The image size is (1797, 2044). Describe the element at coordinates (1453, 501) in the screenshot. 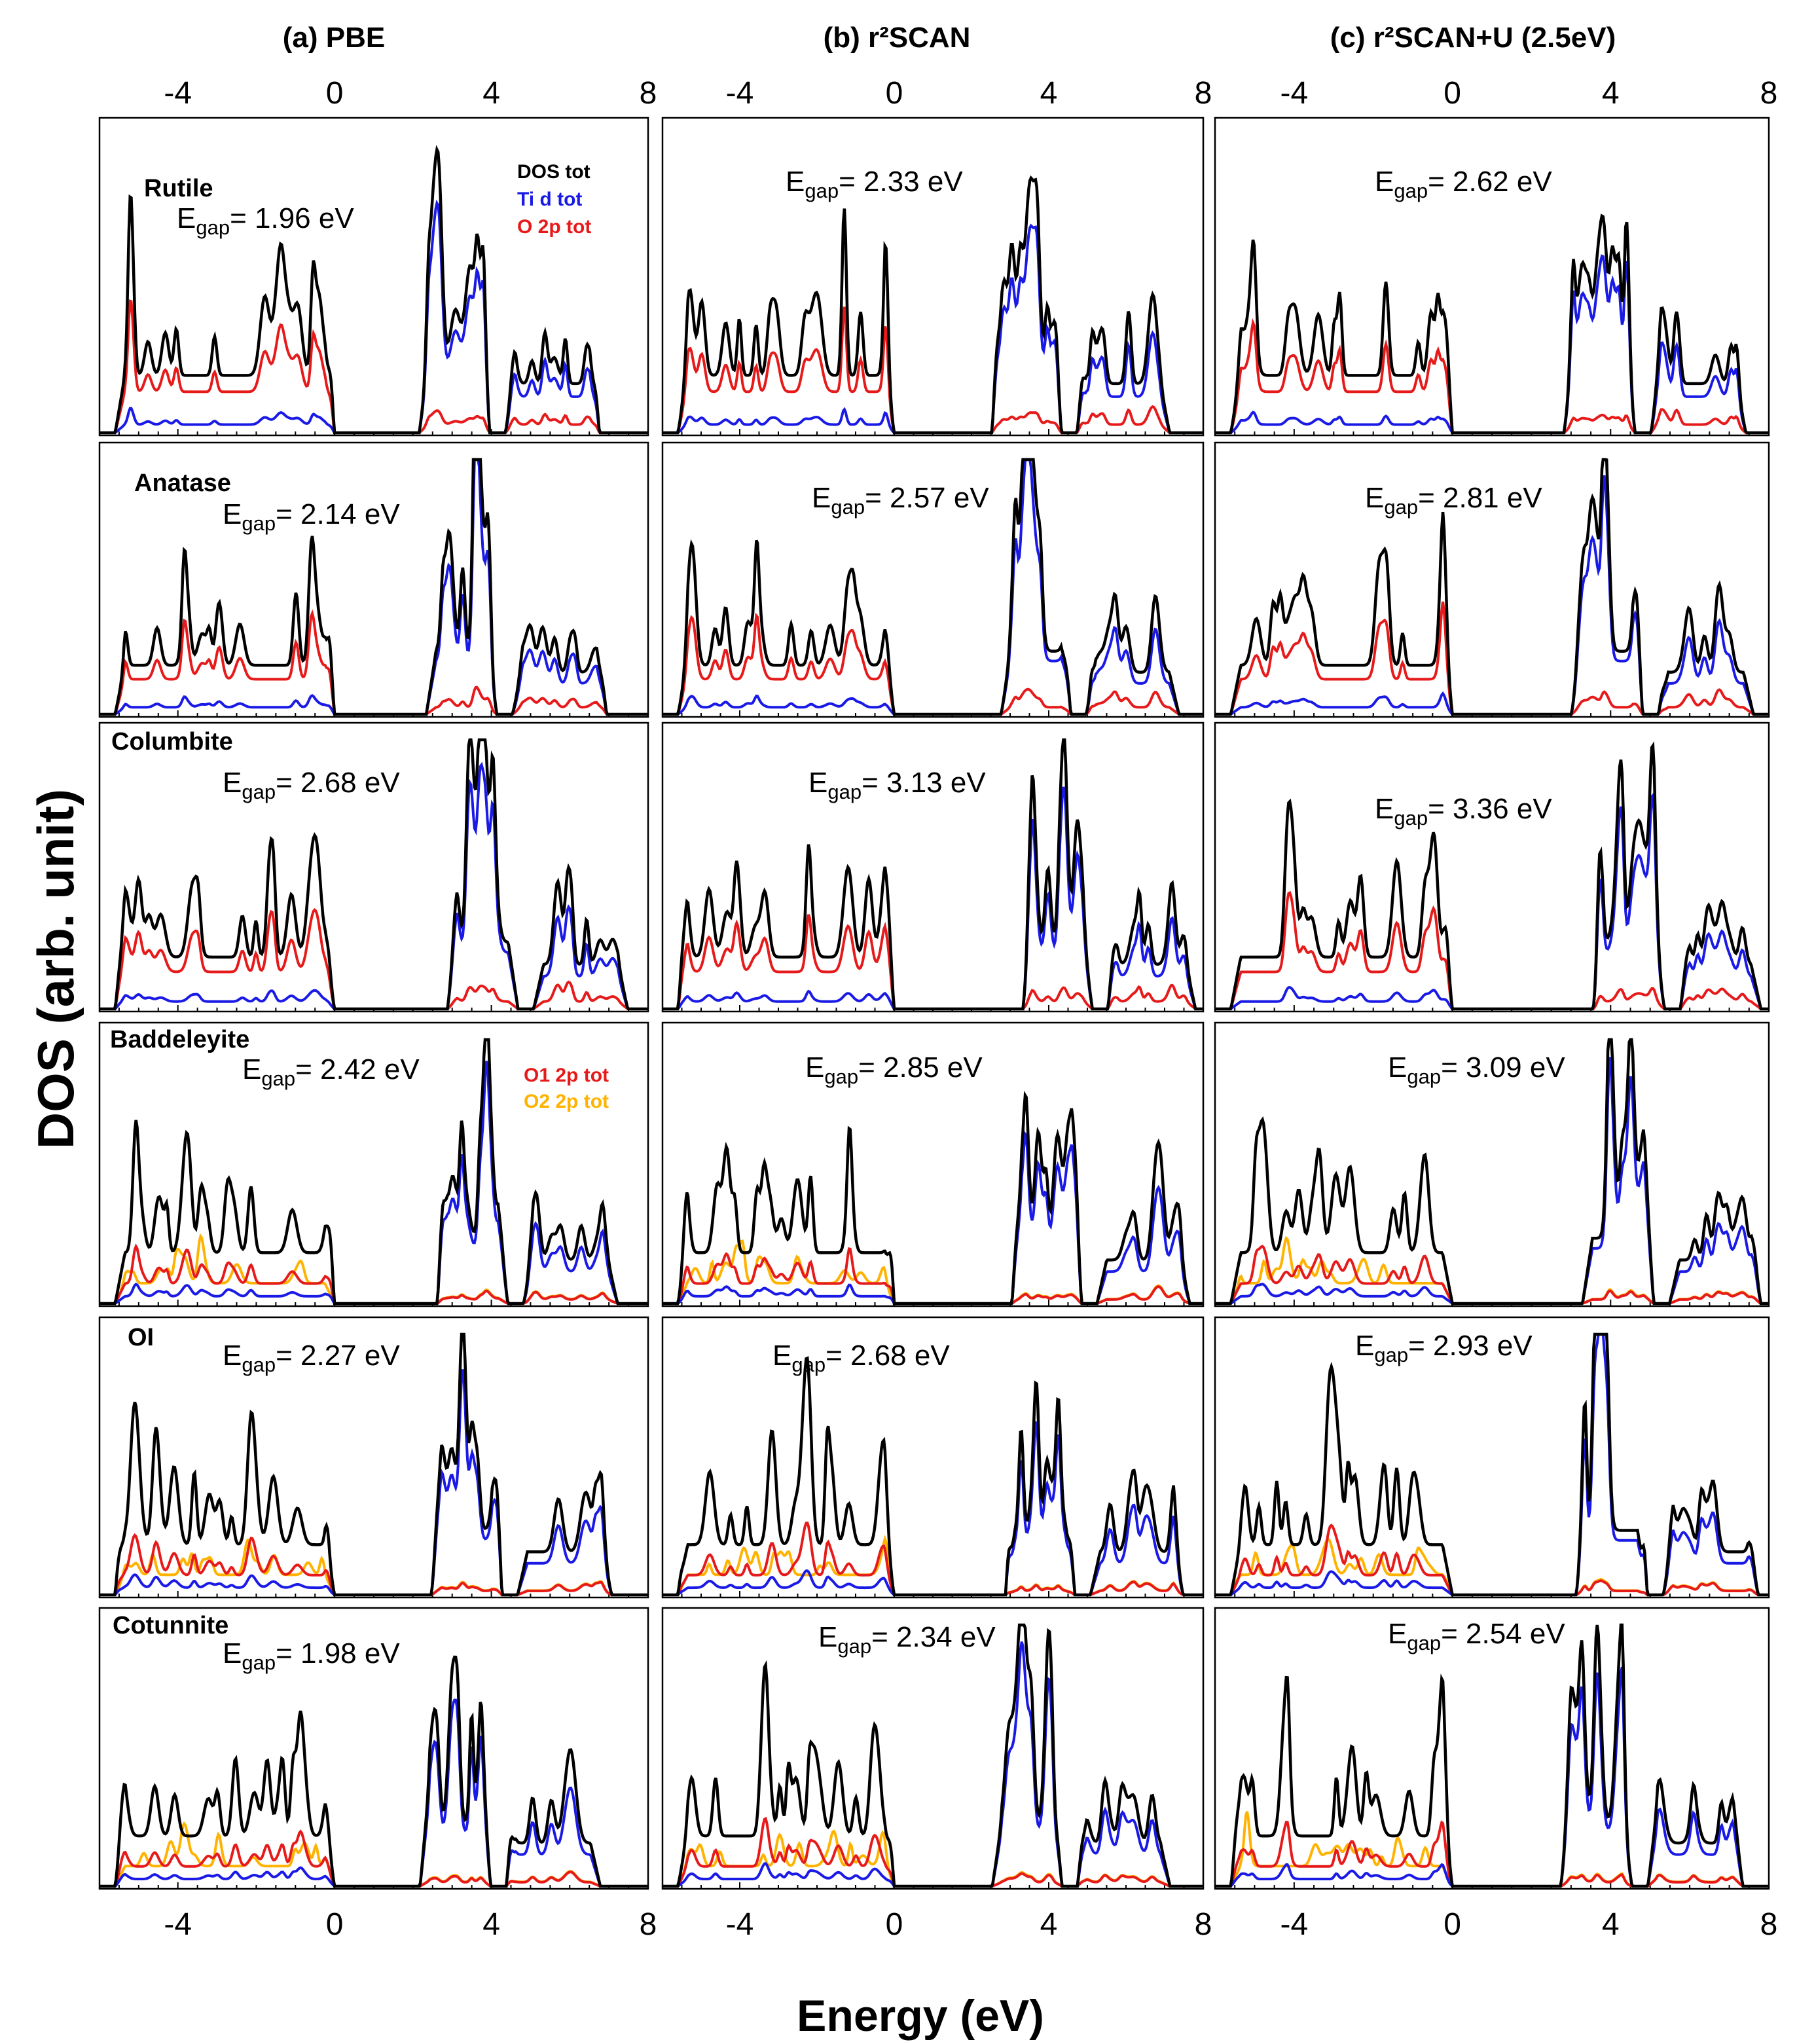

I see `egap-label: Egap= 2.81 eV` at that location.